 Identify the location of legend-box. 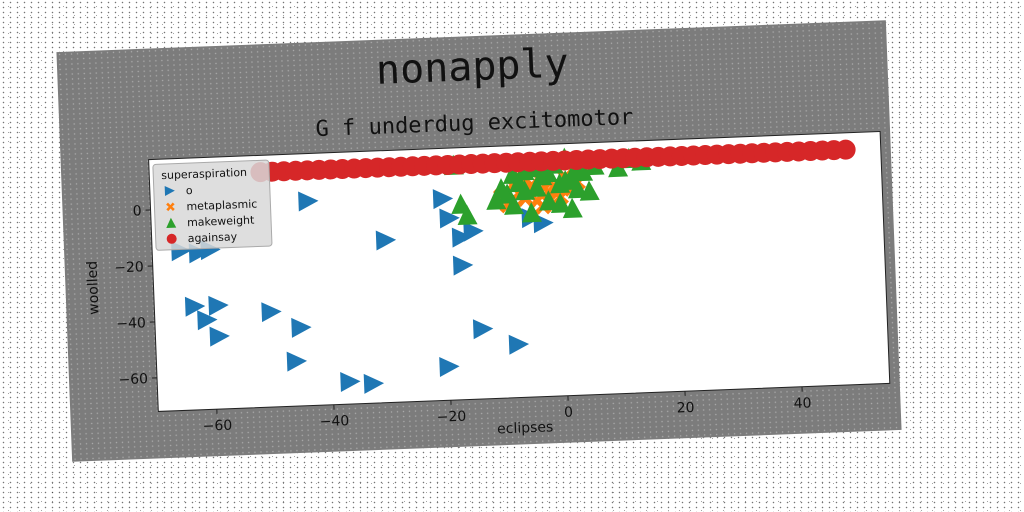
(212, 205).